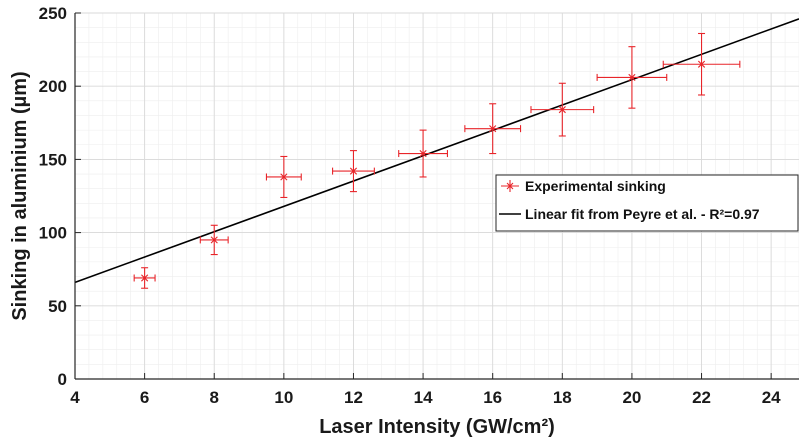 Image resolution: width=799 pixels, height=440 pixels. I want to click on legend-label-experimental: Experimental sinking, so click(595, 186).